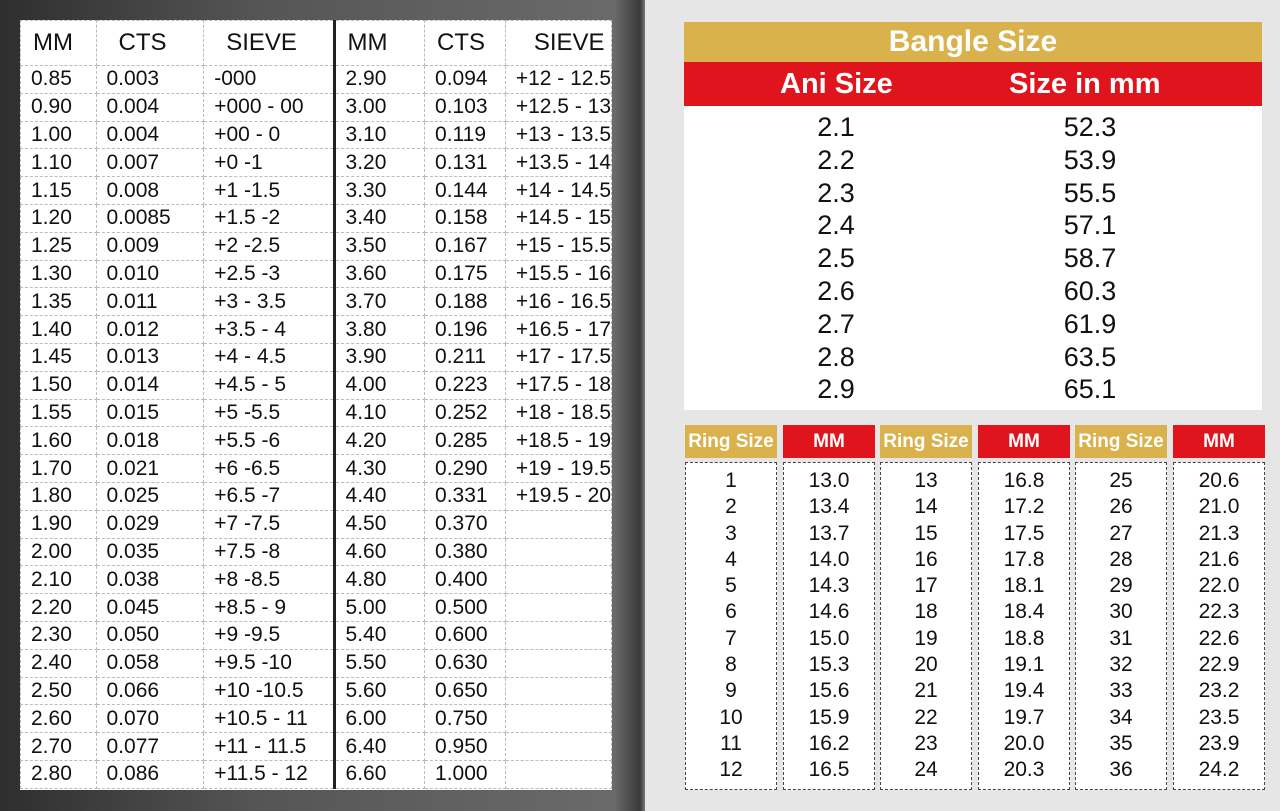 This screenshot has height=811, width=1280. Describe the element at coordinates (58, 441) in the screenshot. I see `cell-mm: 1.60` at that location.